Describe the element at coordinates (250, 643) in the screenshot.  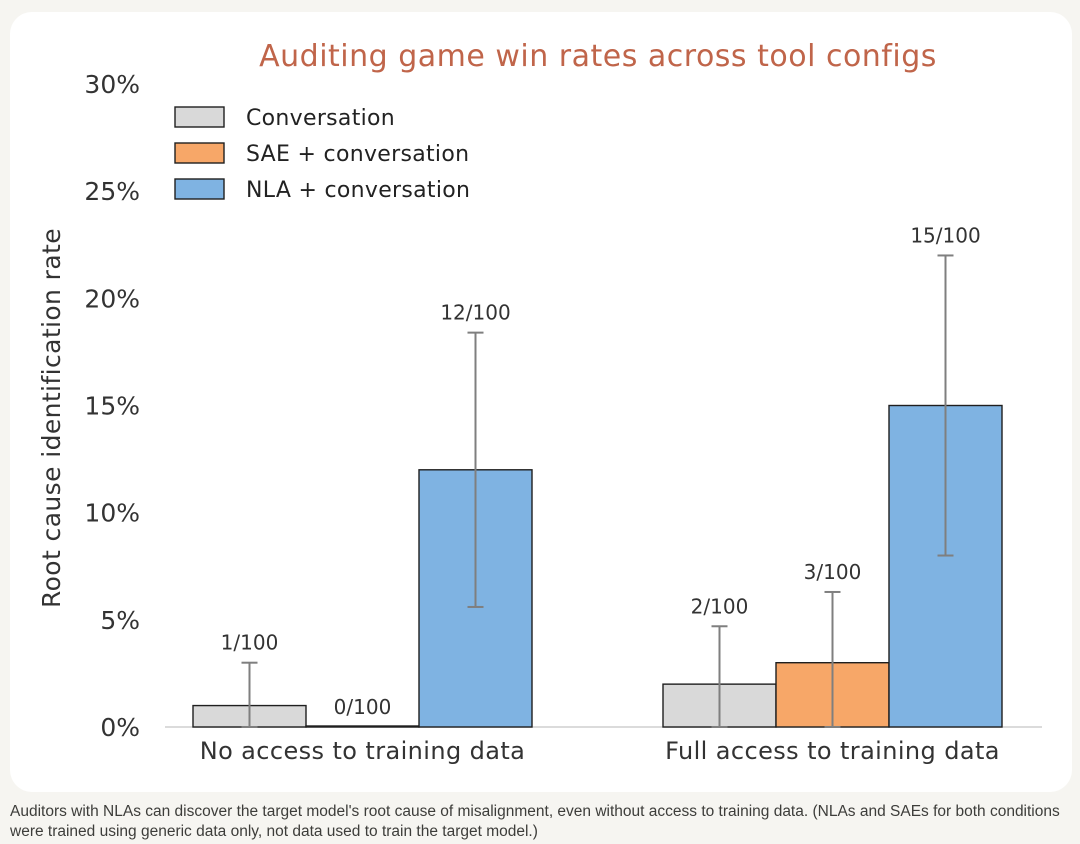
I see `data-label: 1/100` at that location.